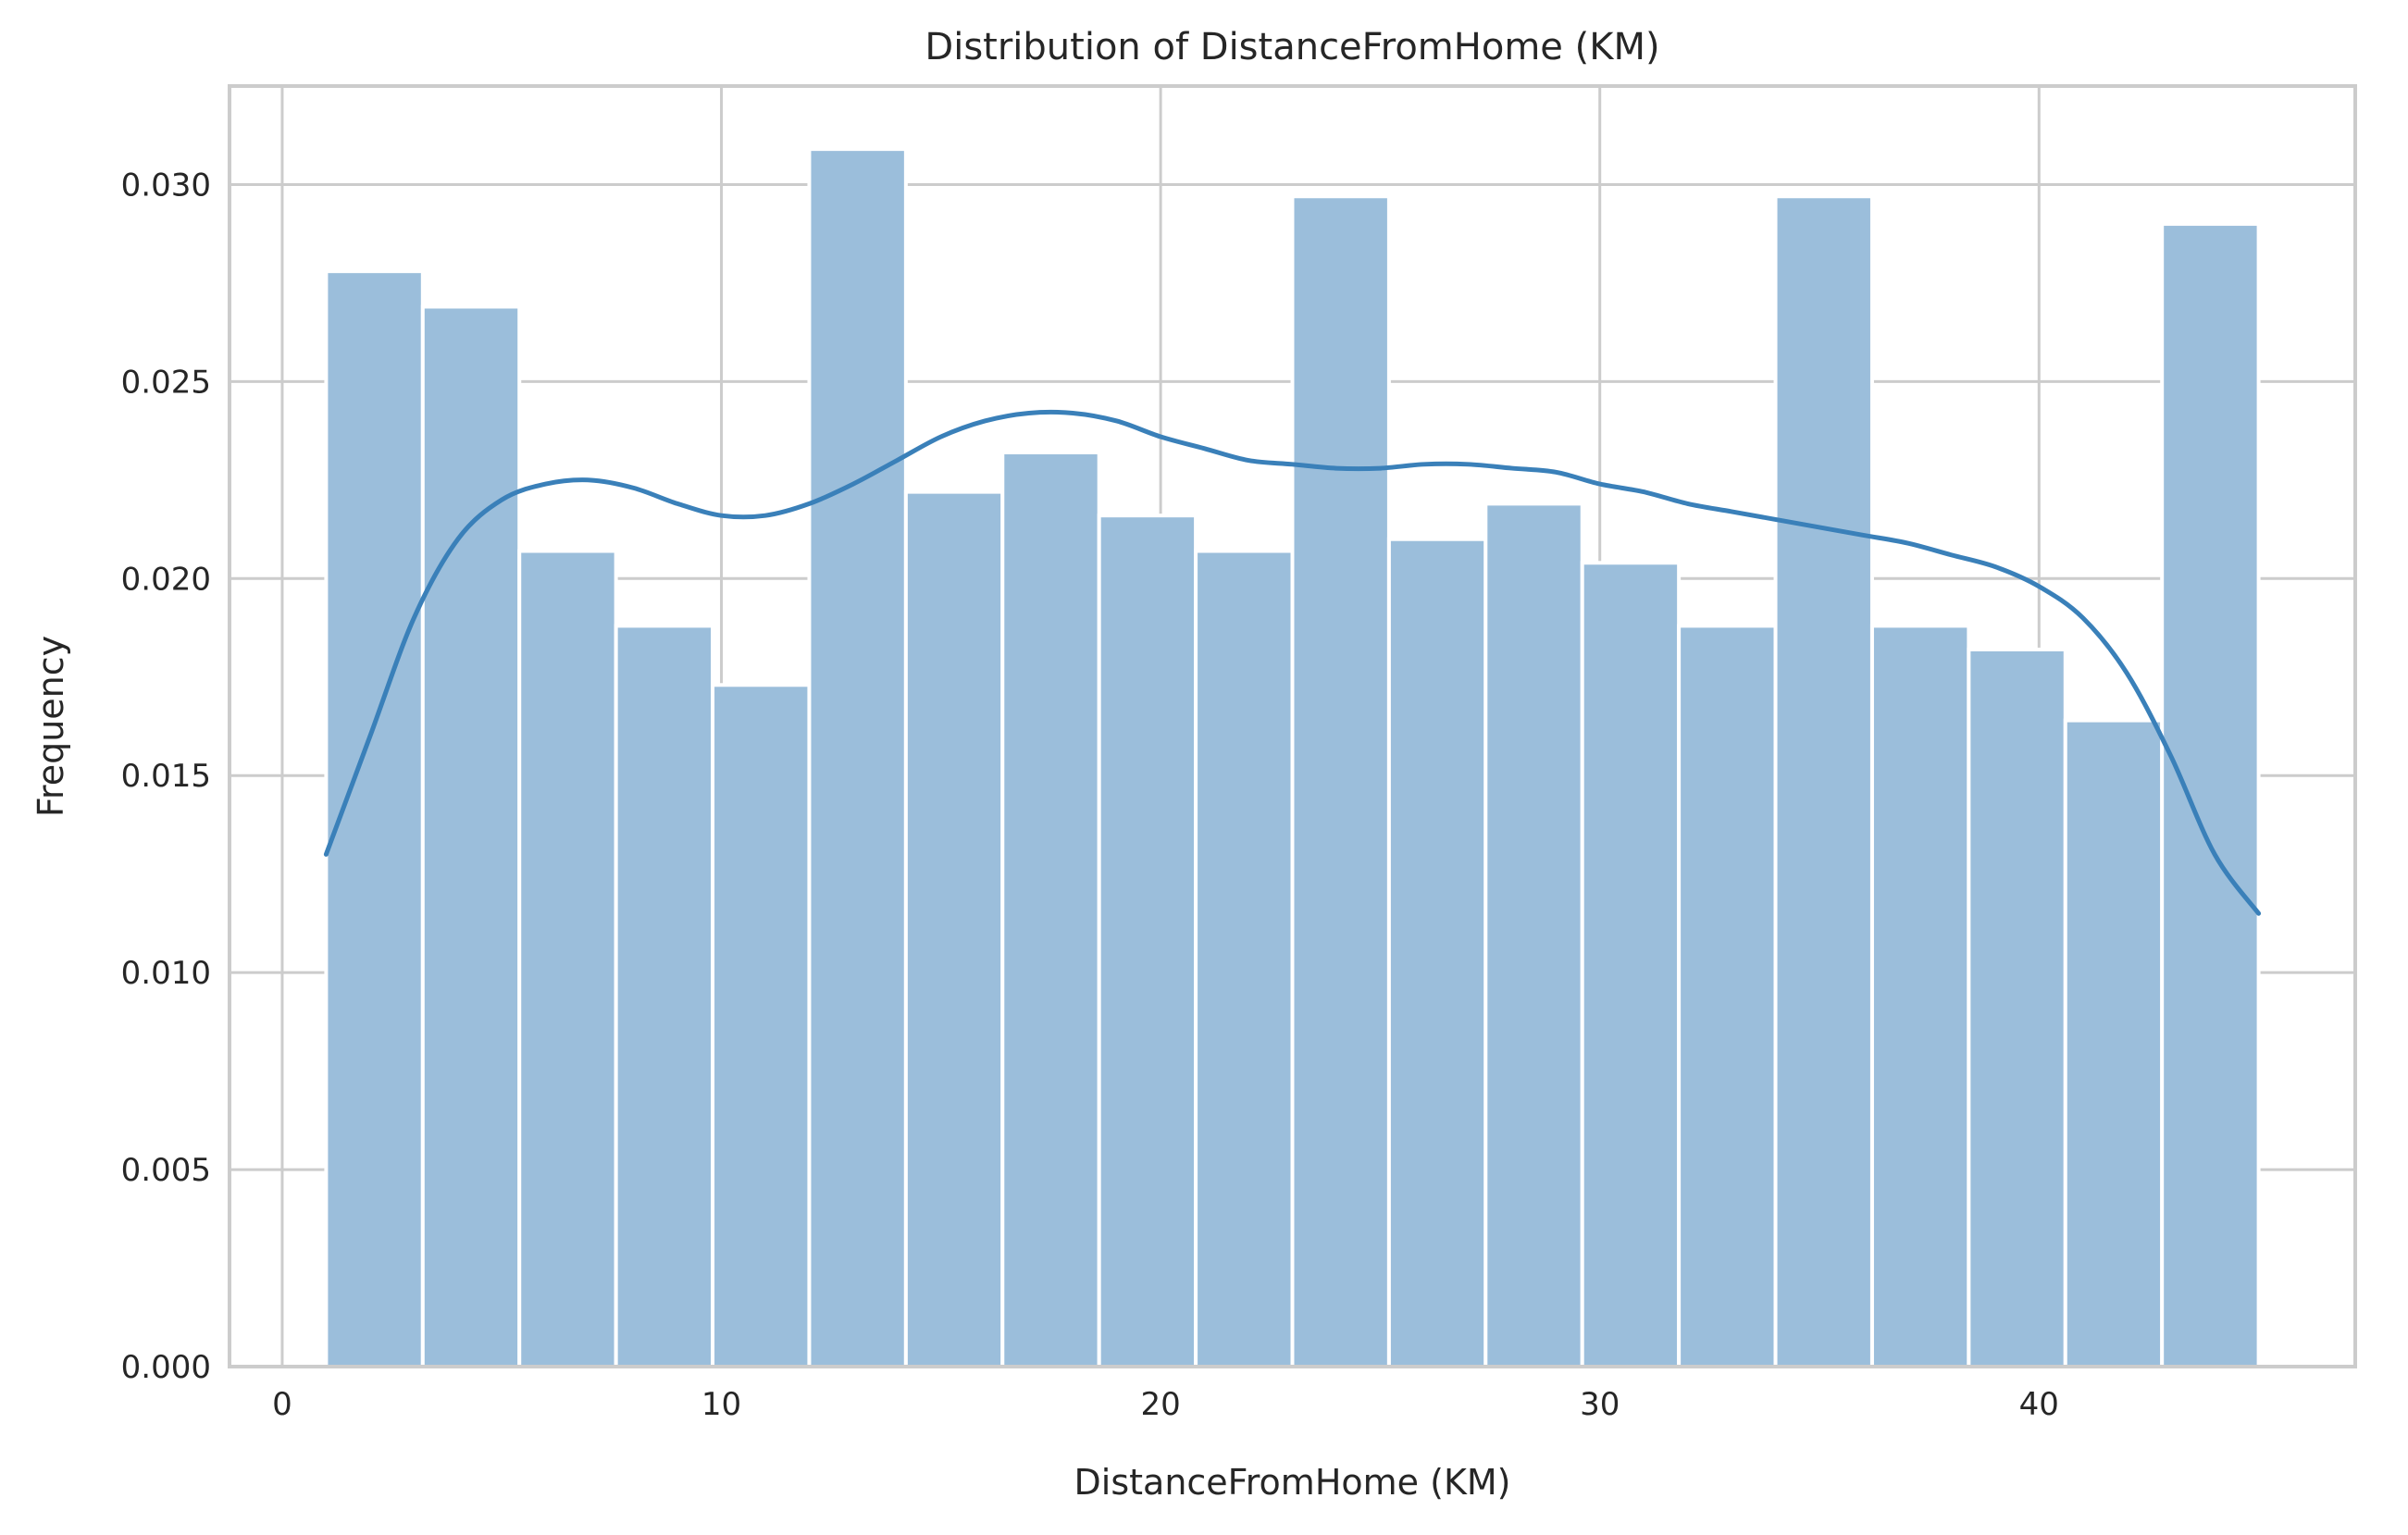  Describe the element at coordinates (1292, 47) in the screenshot. I see `chart-title: Distribution of DistanceFromHome (KM)` at that location.